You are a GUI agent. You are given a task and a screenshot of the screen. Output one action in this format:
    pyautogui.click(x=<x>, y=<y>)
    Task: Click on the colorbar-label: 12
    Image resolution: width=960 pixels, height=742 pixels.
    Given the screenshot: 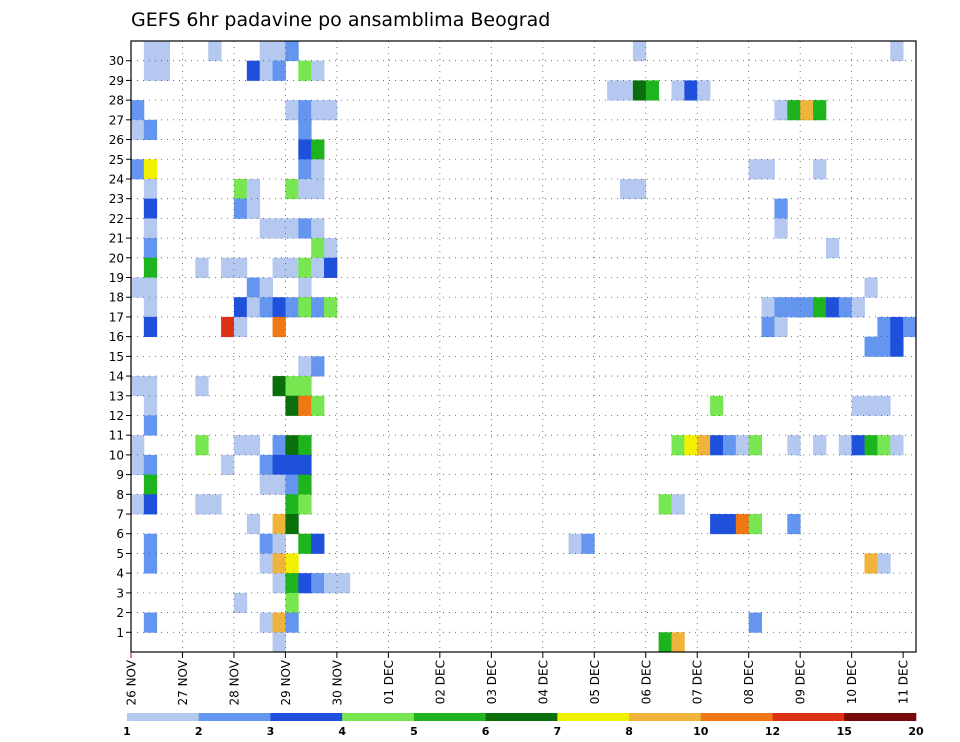 What is the action you would take?
    pyautogui.click(x=772, y=731)
    